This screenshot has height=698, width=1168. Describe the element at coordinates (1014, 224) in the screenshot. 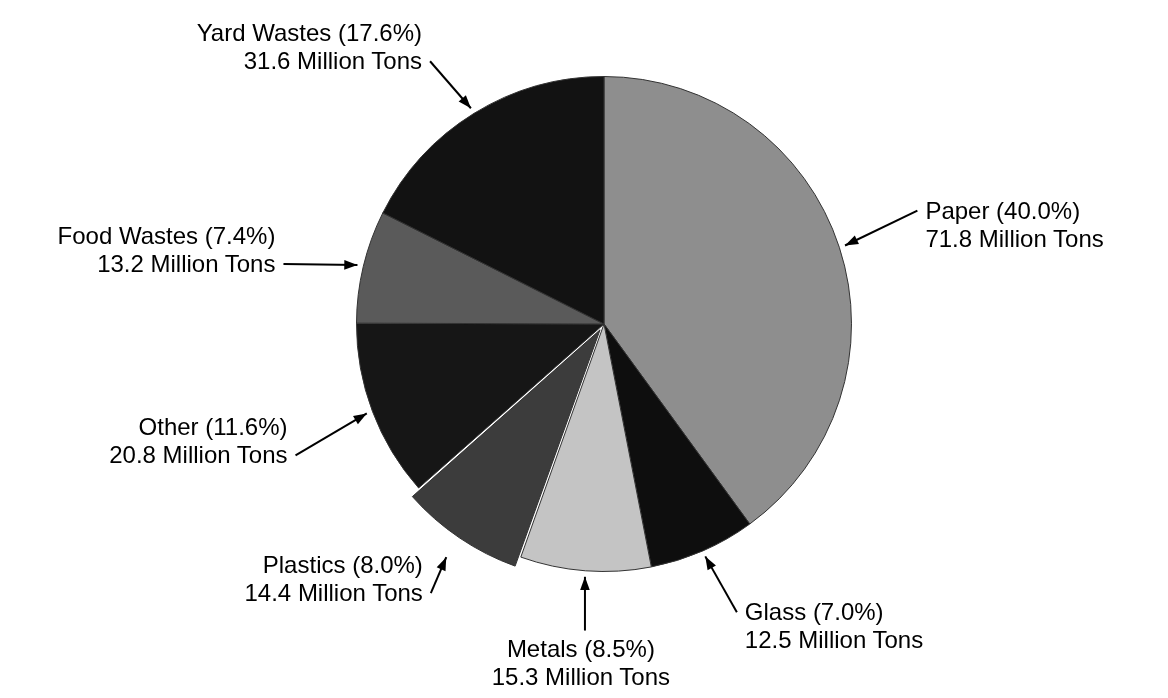

I see `slice-label: Paper (40.0%) 71.8 Million Tons` at that location.